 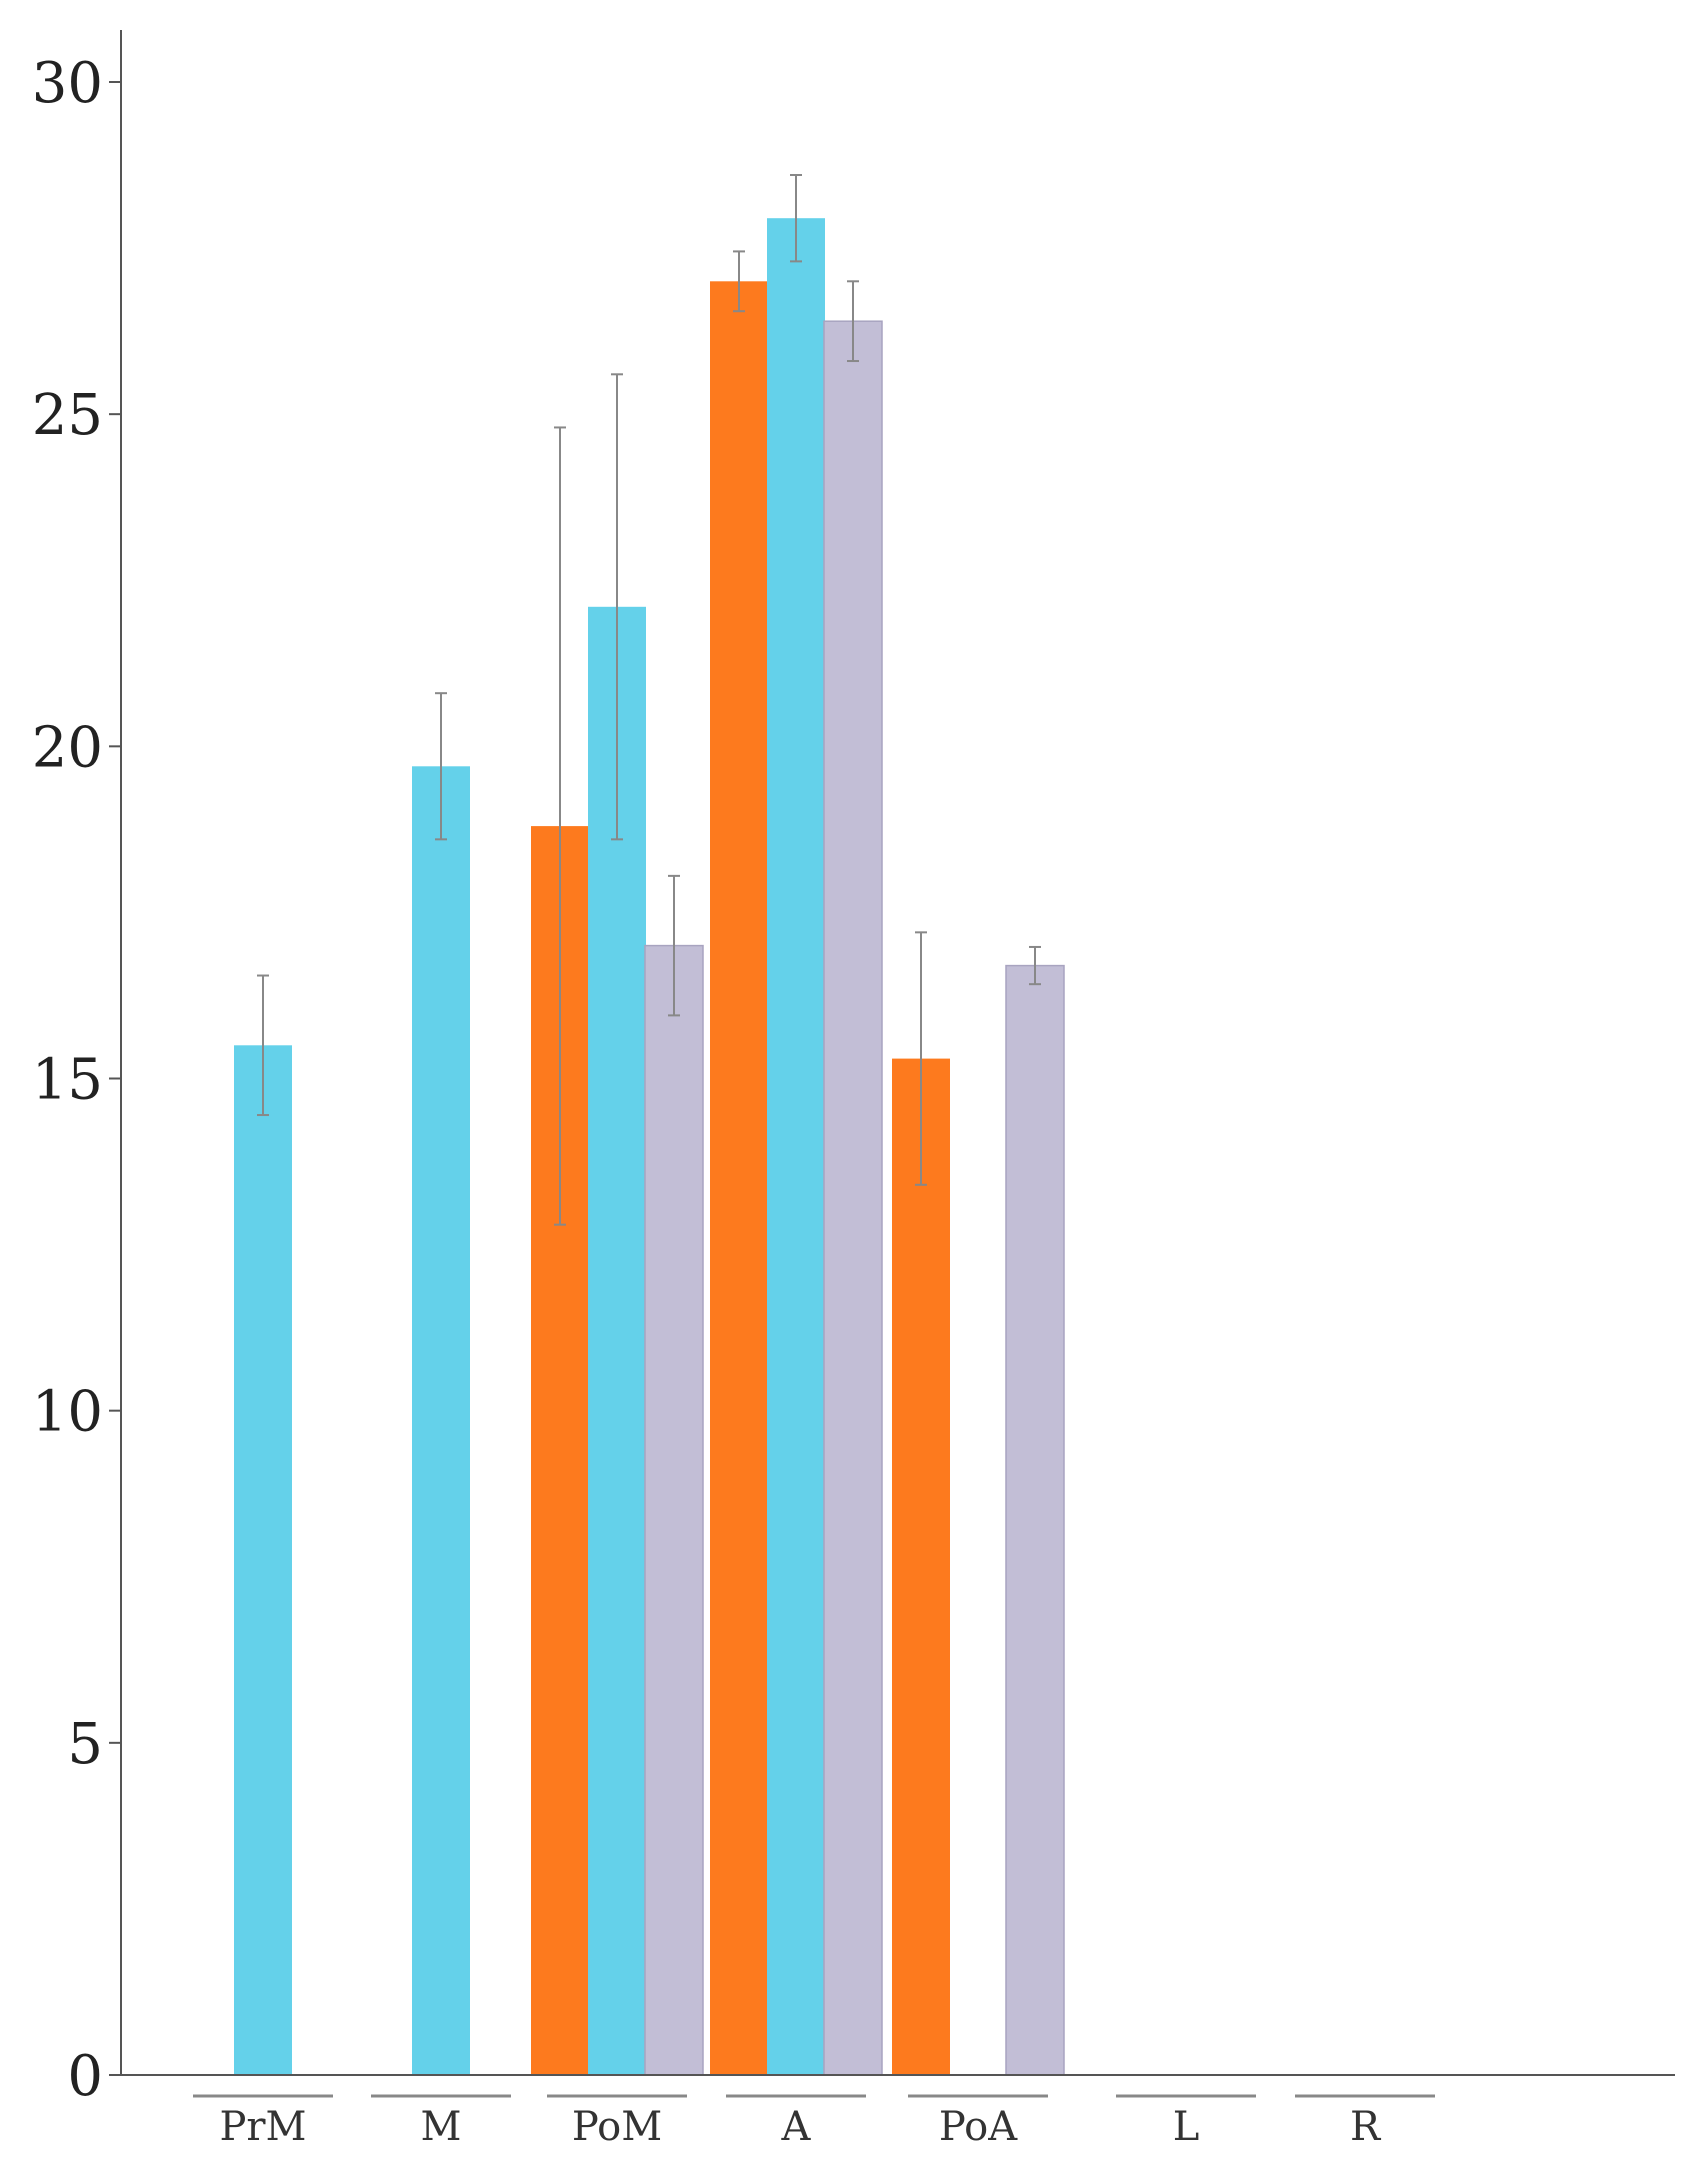 I want to click on bar-s2-pom, so click(x=674, y=1510).